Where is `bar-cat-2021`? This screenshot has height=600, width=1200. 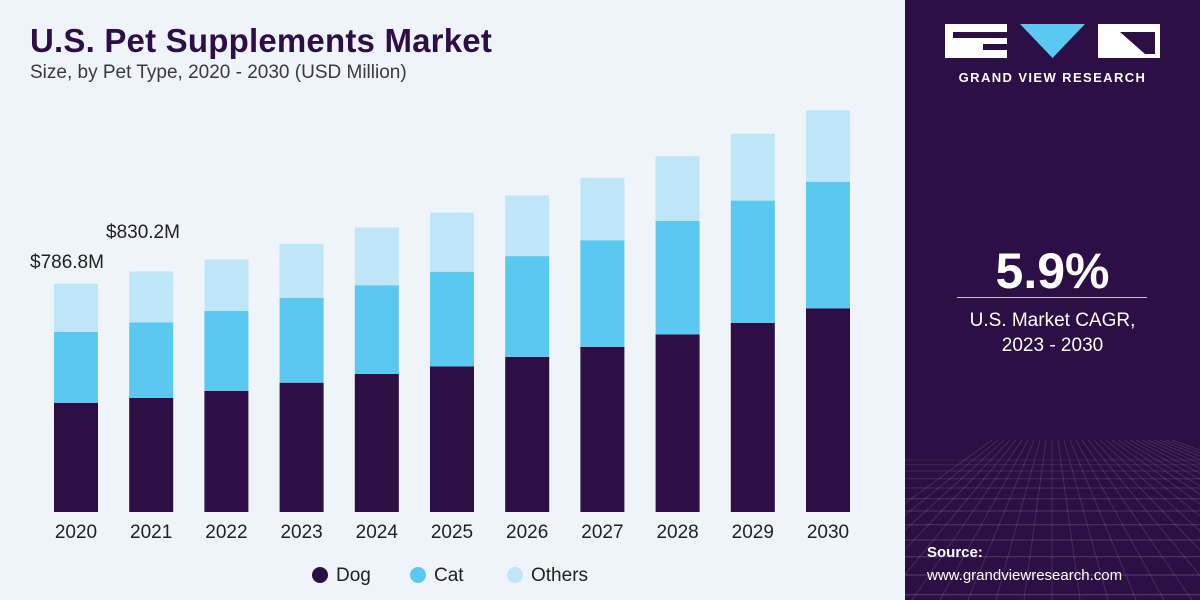
bar-cat-2021 is located at coordinates (151, 360).